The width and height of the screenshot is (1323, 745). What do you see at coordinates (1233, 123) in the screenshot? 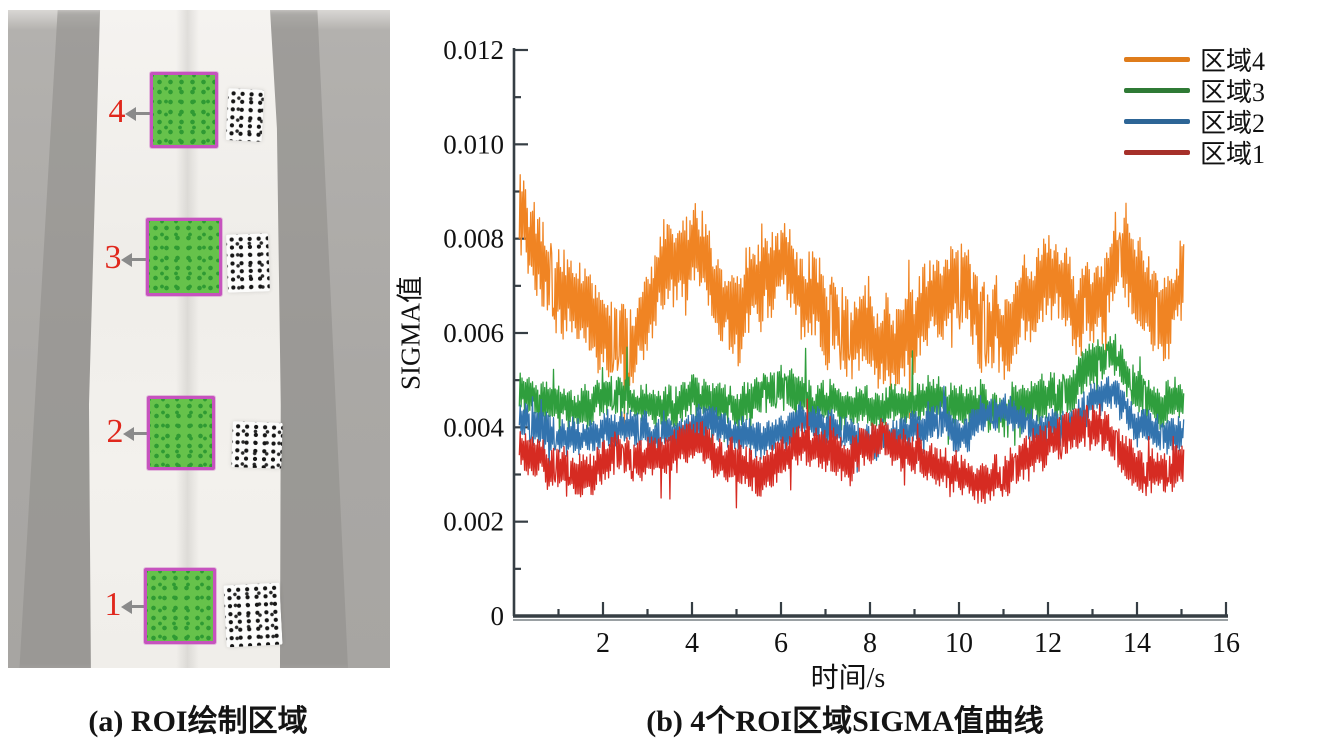
I see `legend-label: 区域2` at bounding box center [1233, 123].